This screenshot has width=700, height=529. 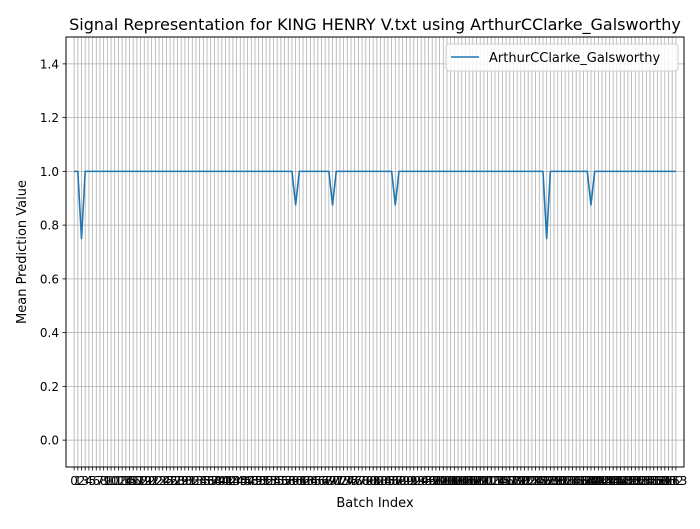 What do you see at coordinates (262, 481) in the screenshot?
I see `x-tick-label: 51` at bounding box center [262, 481].